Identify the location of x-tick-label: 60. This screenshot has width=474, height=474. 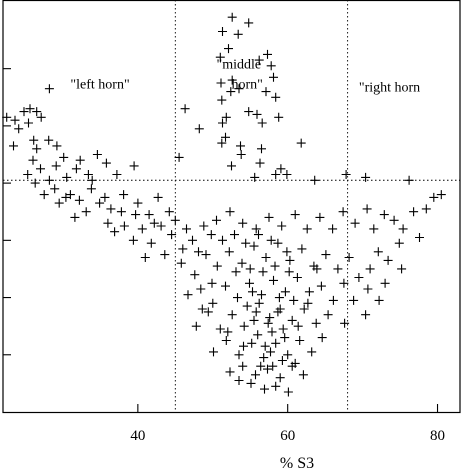
(287, 436).